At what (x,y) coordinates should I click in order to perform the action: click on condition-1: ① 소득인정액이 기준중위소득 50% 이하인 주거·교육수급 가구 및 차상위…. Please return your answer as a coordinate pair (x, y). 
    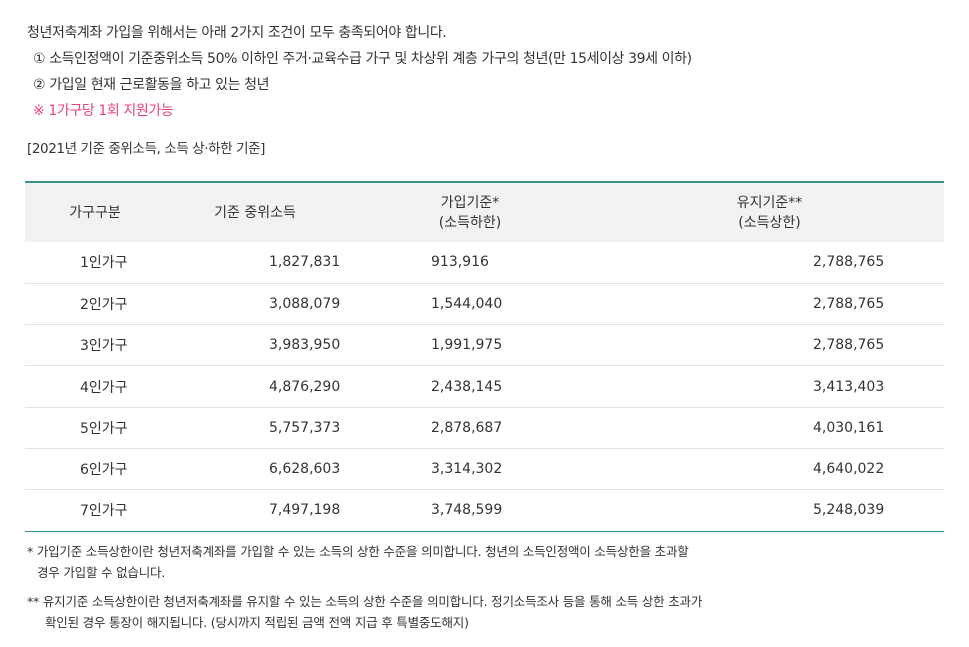
    Looking at the image, I should click on (362, 59).